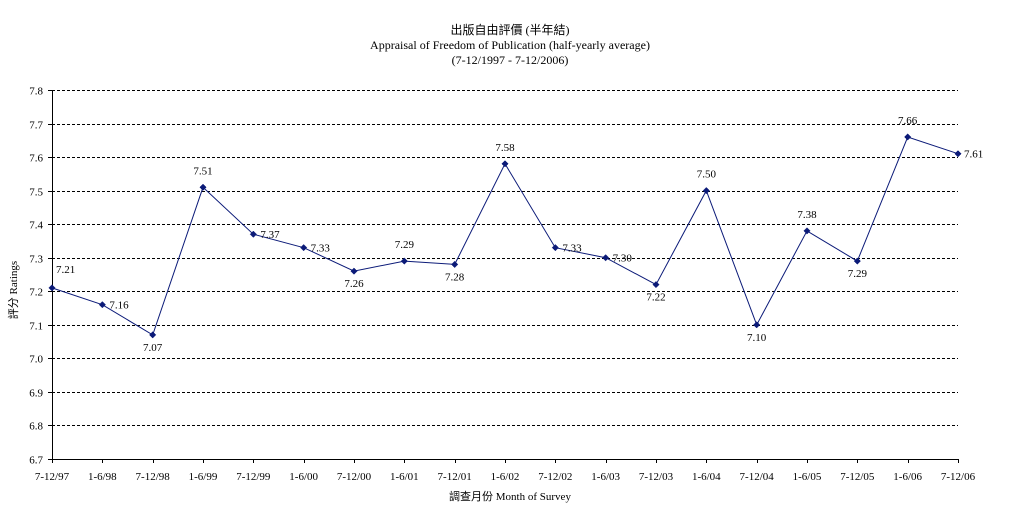 The width and height of the screenshot is (1020, 529). What do you see at coordinates (36, 193) in the screenshot?
I see `y-tick-label: 7.5` at bounding box center [36, 193].